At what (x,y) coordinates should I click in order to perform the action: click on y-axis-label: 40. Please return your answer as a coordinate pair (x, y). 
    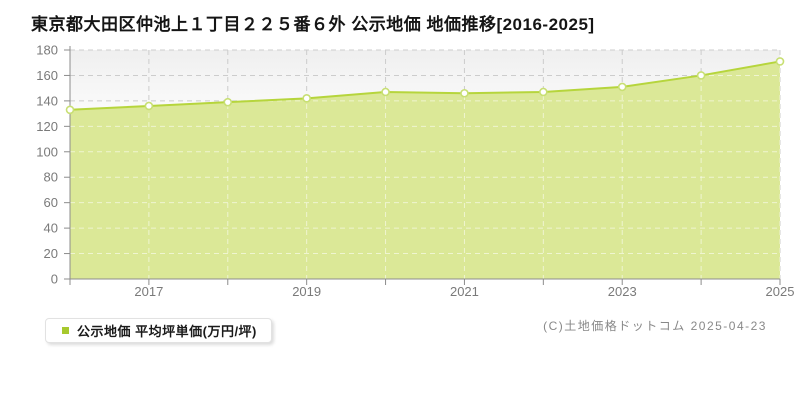
    Looking at the image, I should click on (51, 228).